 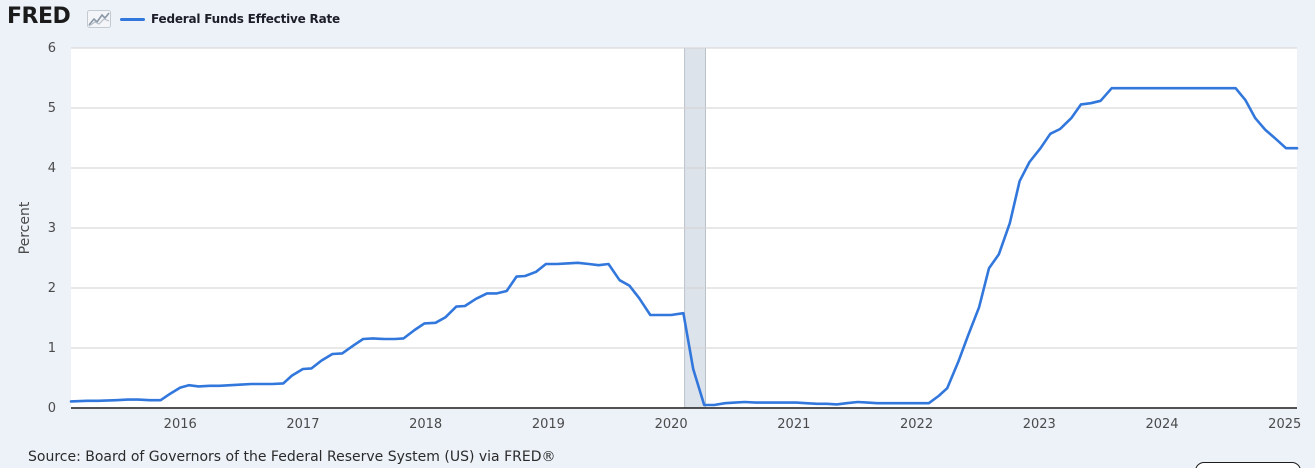 What do you see at coordinates (25, 227) in the screenshot?
I see `y-axis-title: Percent` at bounding box center [25, 227].